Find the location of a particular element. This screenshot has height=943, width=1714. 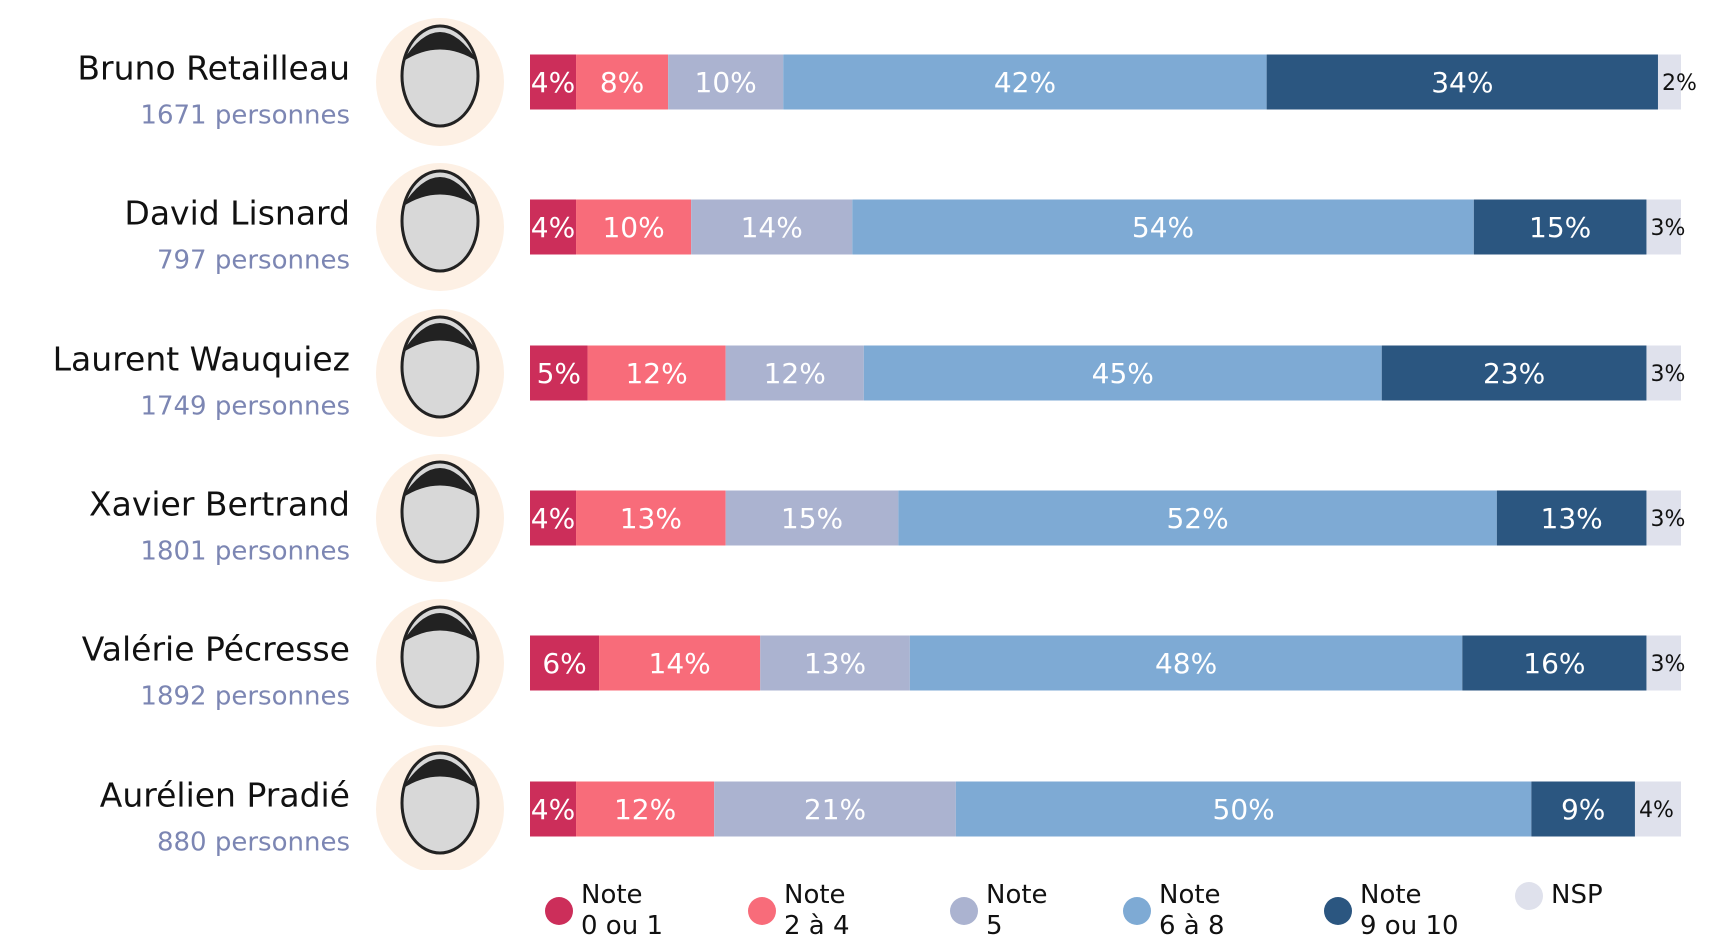

value-label: 6% is located at coordinates (564, 663).